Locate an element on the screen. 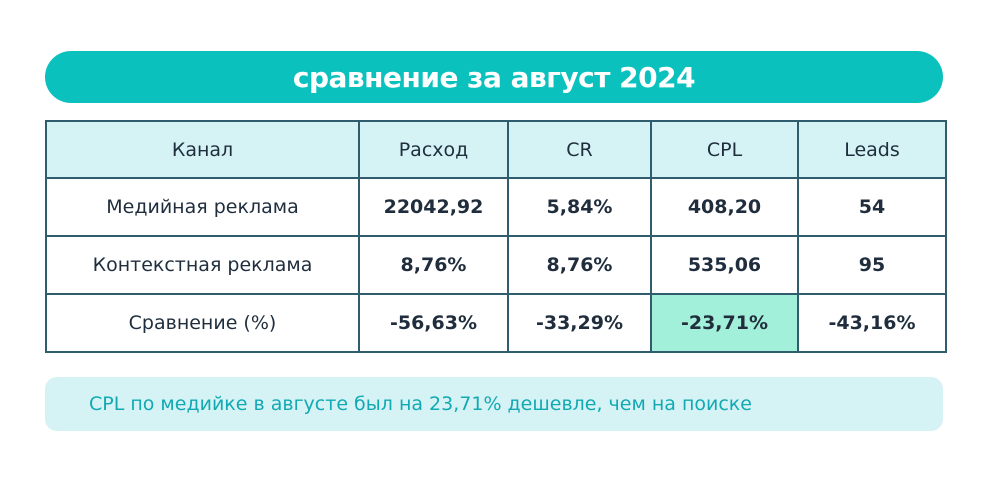 This screenshot has width=991, height=481. cell-leads: 54 is located at coordinates (872, 207).